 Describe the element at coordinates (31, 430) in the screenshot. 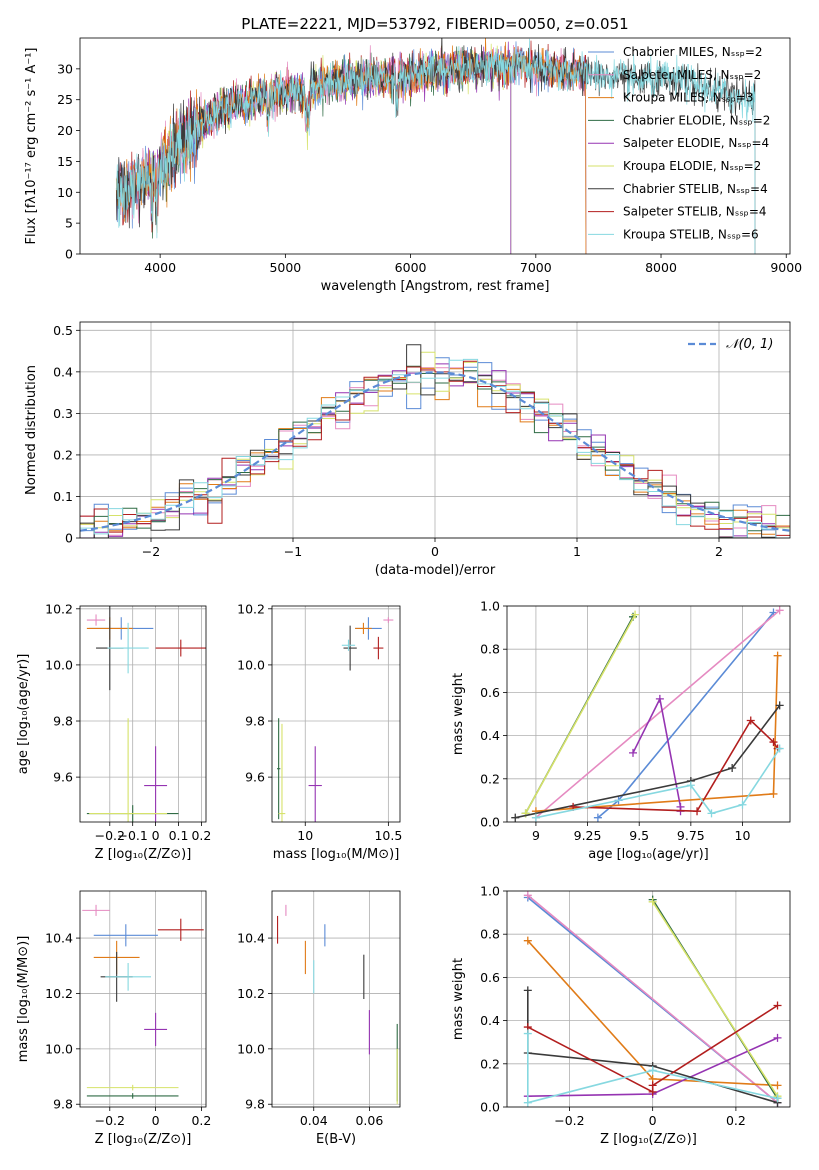

I see `y-axis-label: Normed distribution` at that location.